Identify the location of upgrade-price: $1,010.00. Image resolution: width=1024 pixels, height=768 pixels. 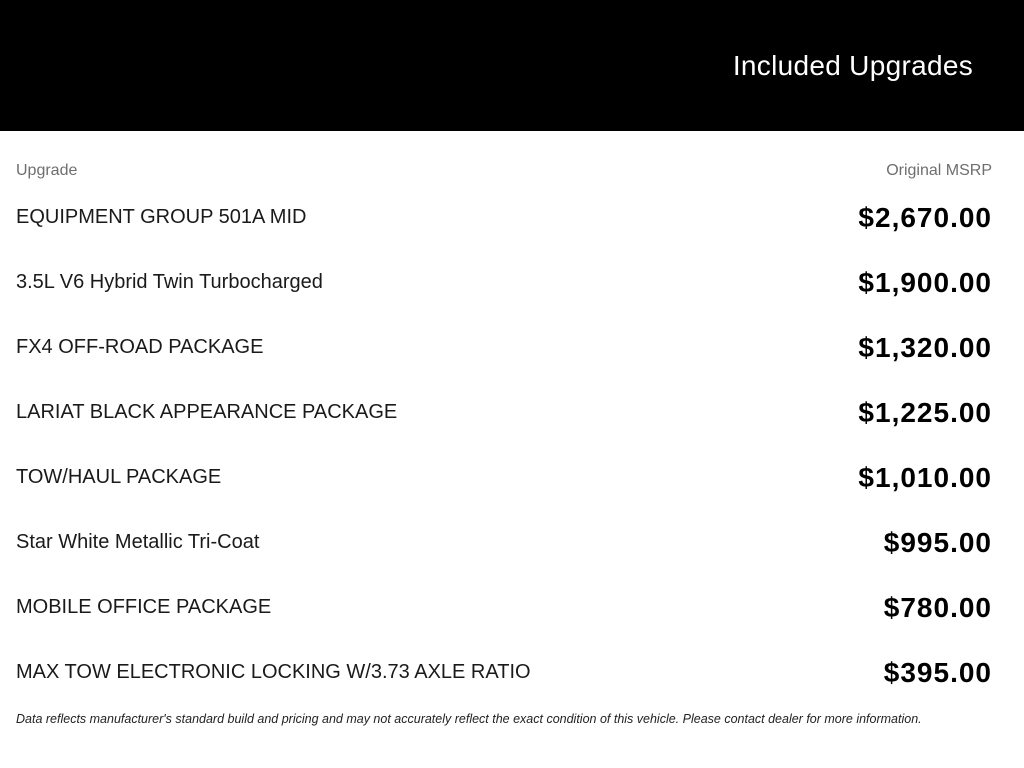
(925, 477).